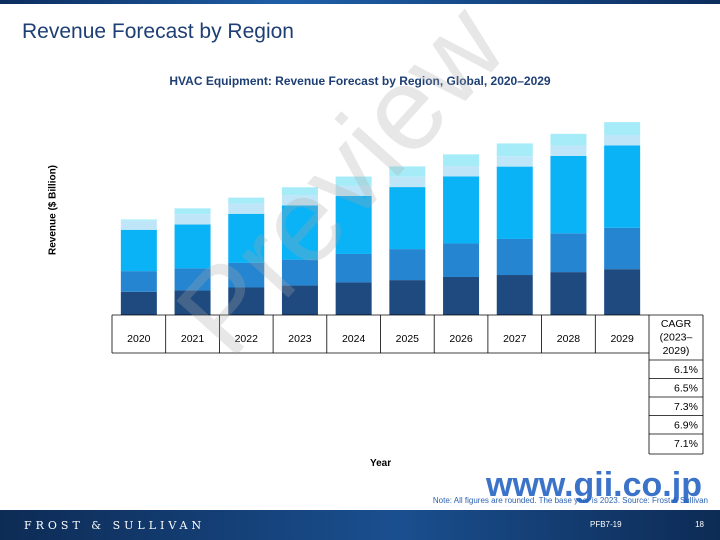 The width and height of the screenshot is (720, 540). What do you see at coordinates (622, 339) in the screenshot?
I see `x-tick-2029: 2029` at bounding box center [622, 339].